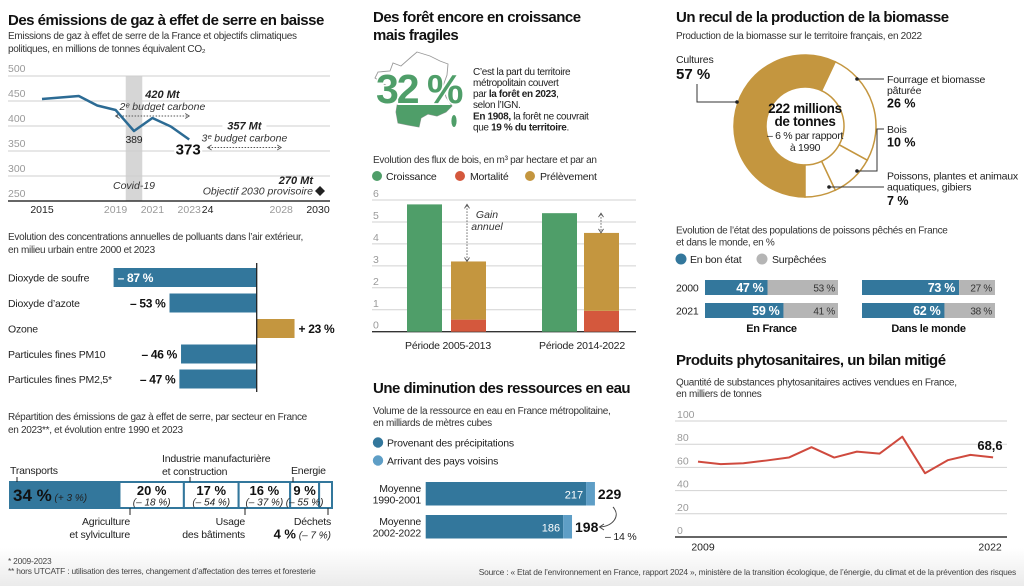 The width and height of the screenshot is (1024, 586). I want to click on point-value-label: 389, so click(134, 140).